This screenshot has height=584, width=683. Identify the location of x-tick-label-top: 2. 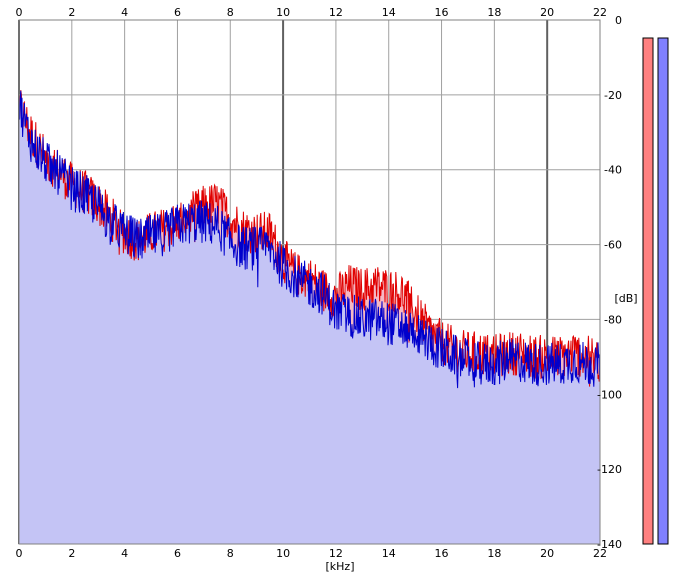
(71, 12).